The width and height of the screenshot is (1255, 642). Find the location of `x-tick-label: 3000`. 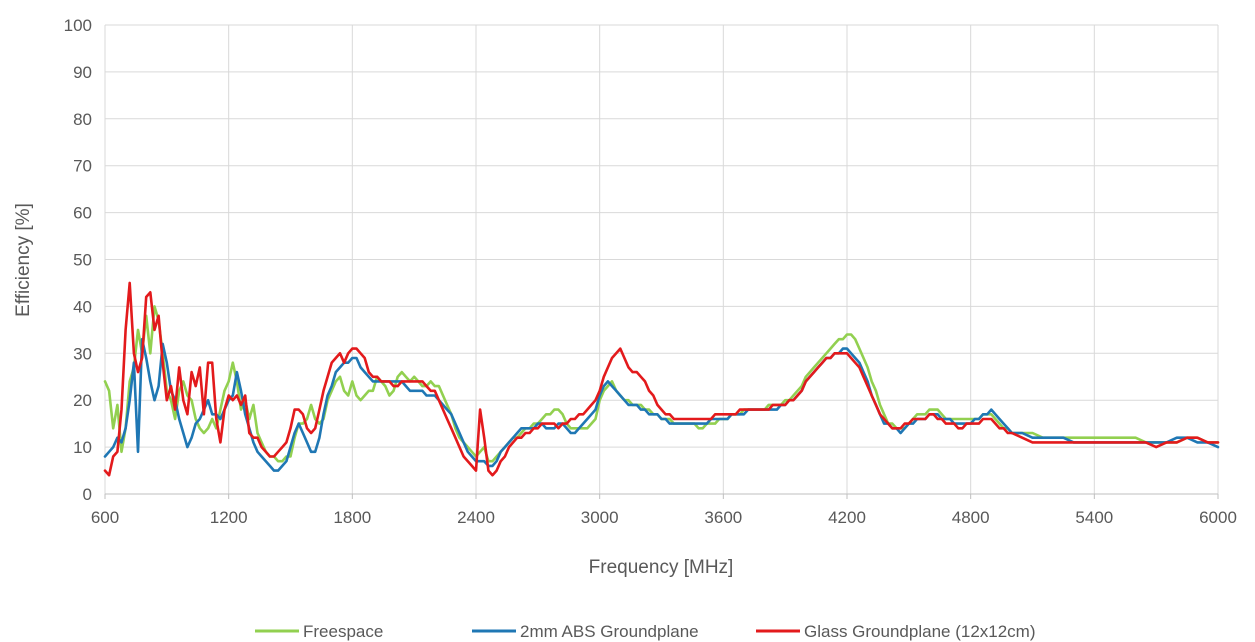

x-tick-label: 3000 is located at coordinates (600, 517).